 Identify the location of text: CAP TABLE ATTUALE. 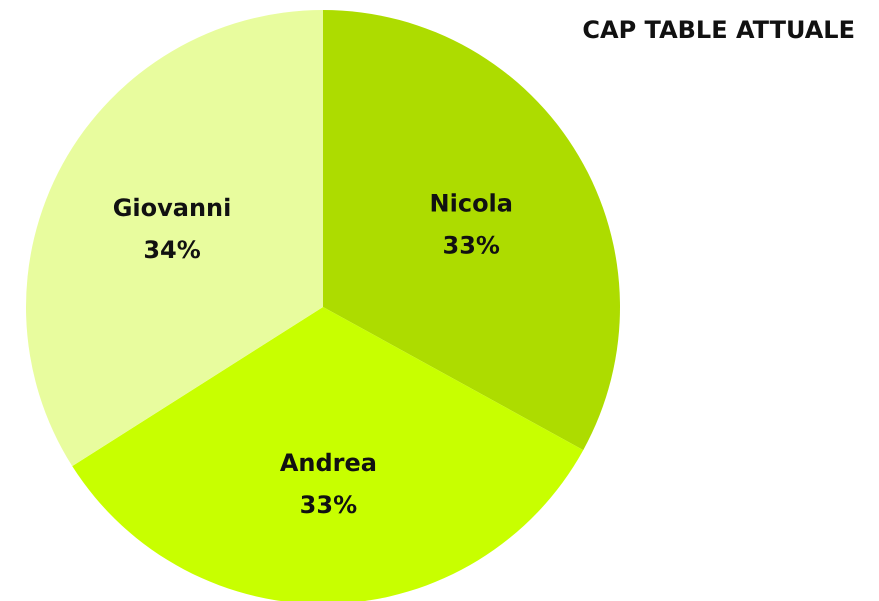
(718, 30).